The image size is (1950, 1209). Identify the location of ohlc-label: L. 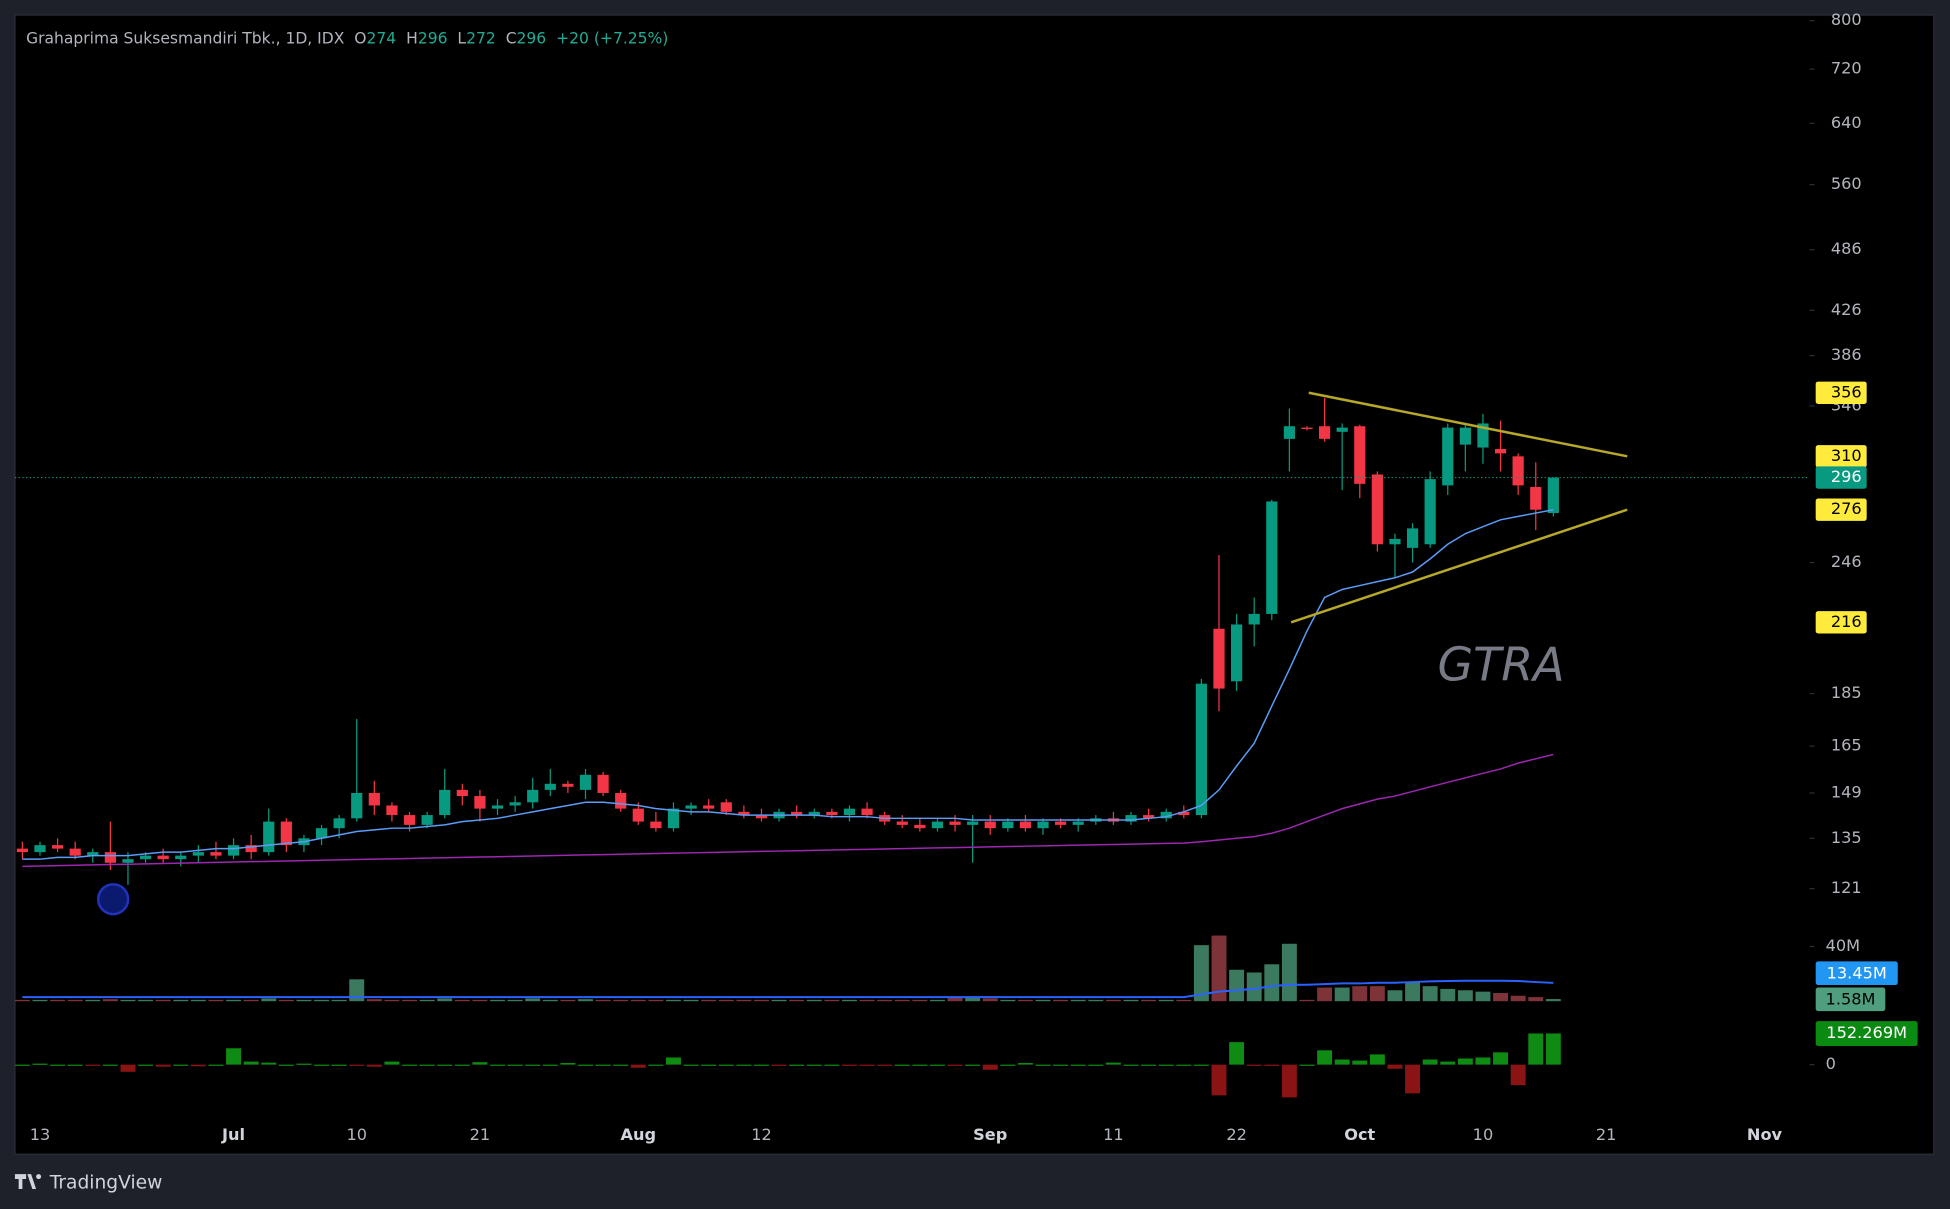
(461, 38).